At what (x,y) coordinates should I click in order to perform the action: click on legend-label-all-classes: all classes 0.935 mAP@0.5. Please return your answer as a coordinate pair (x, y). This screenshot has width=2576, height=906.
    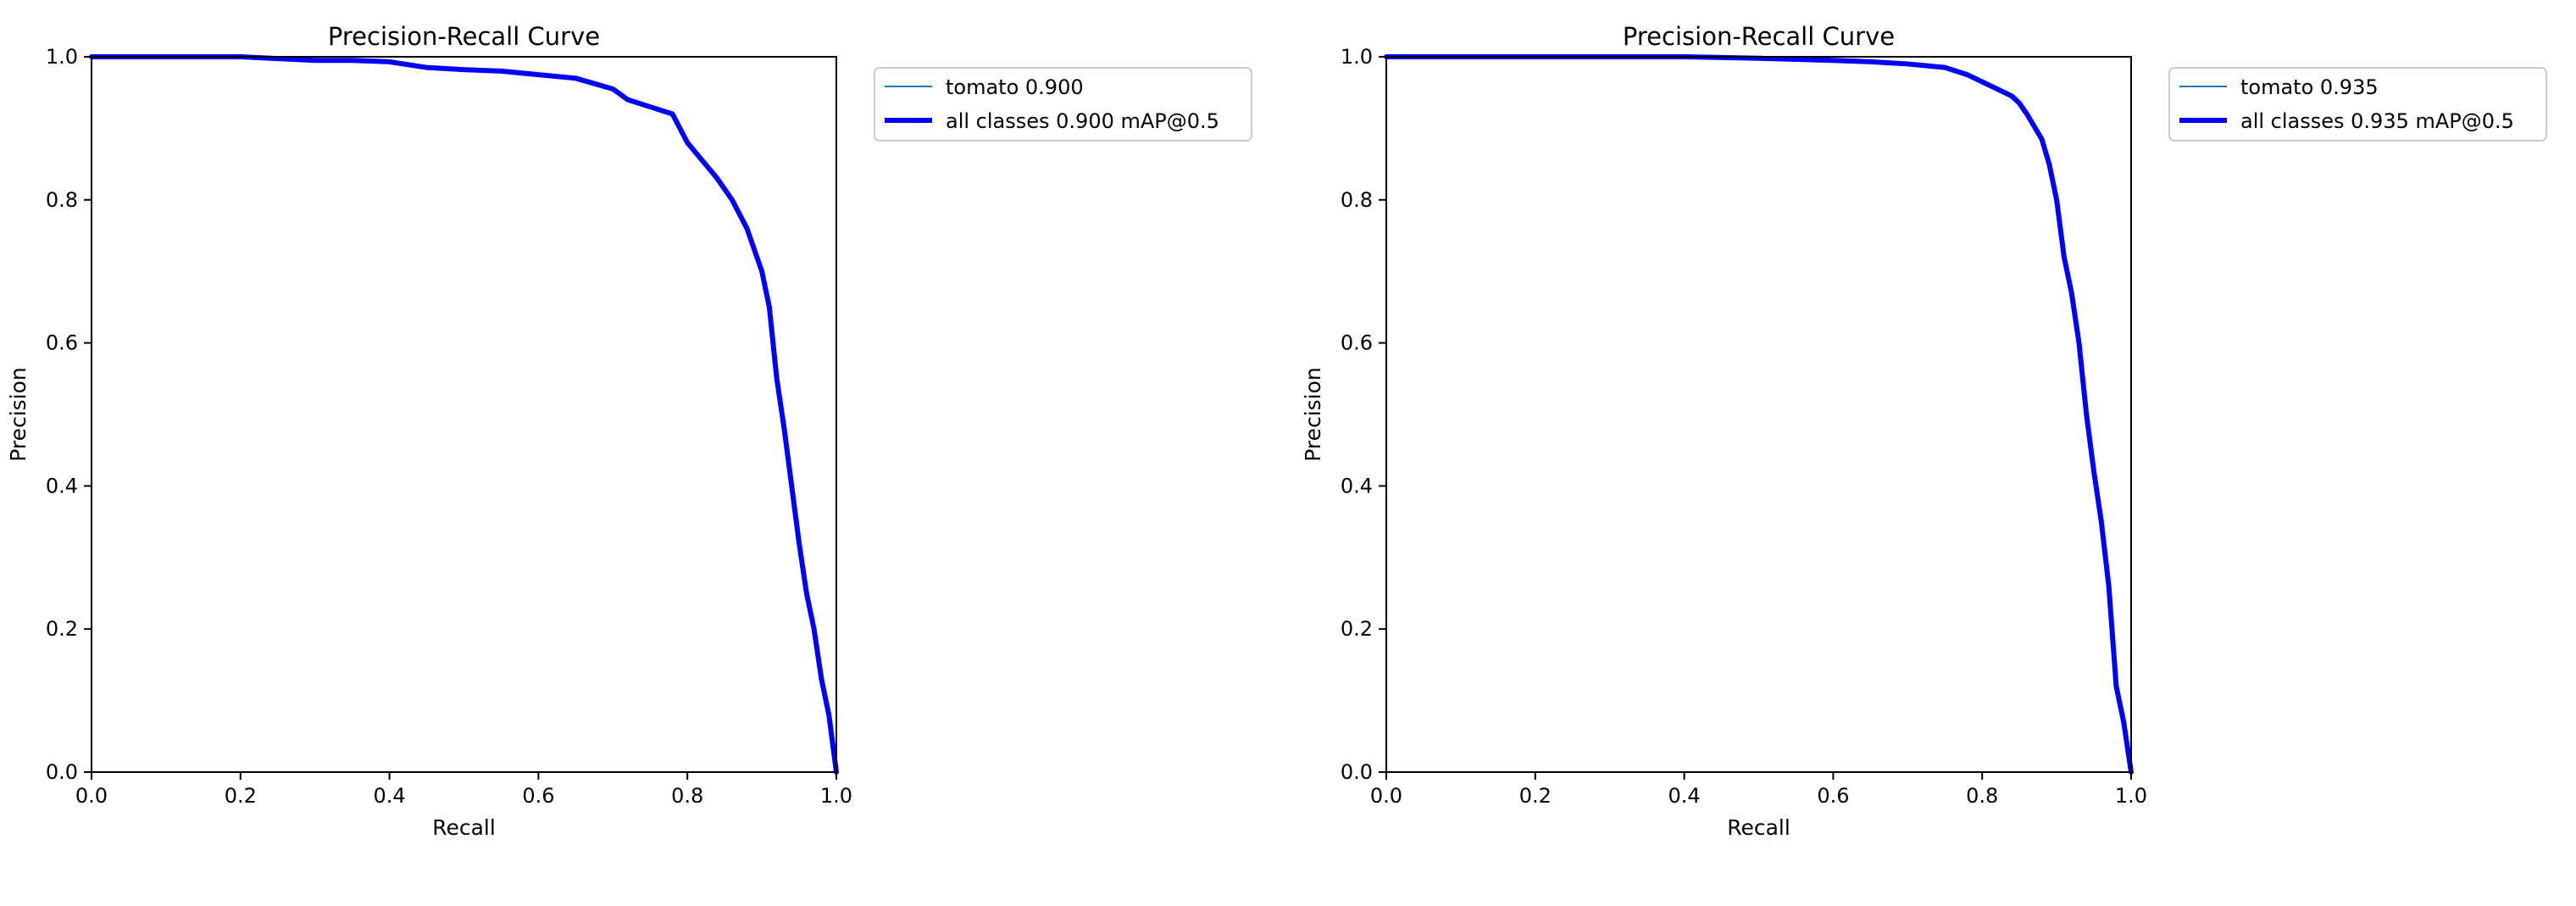
    Looking at the image, I should click on (2377, 121).